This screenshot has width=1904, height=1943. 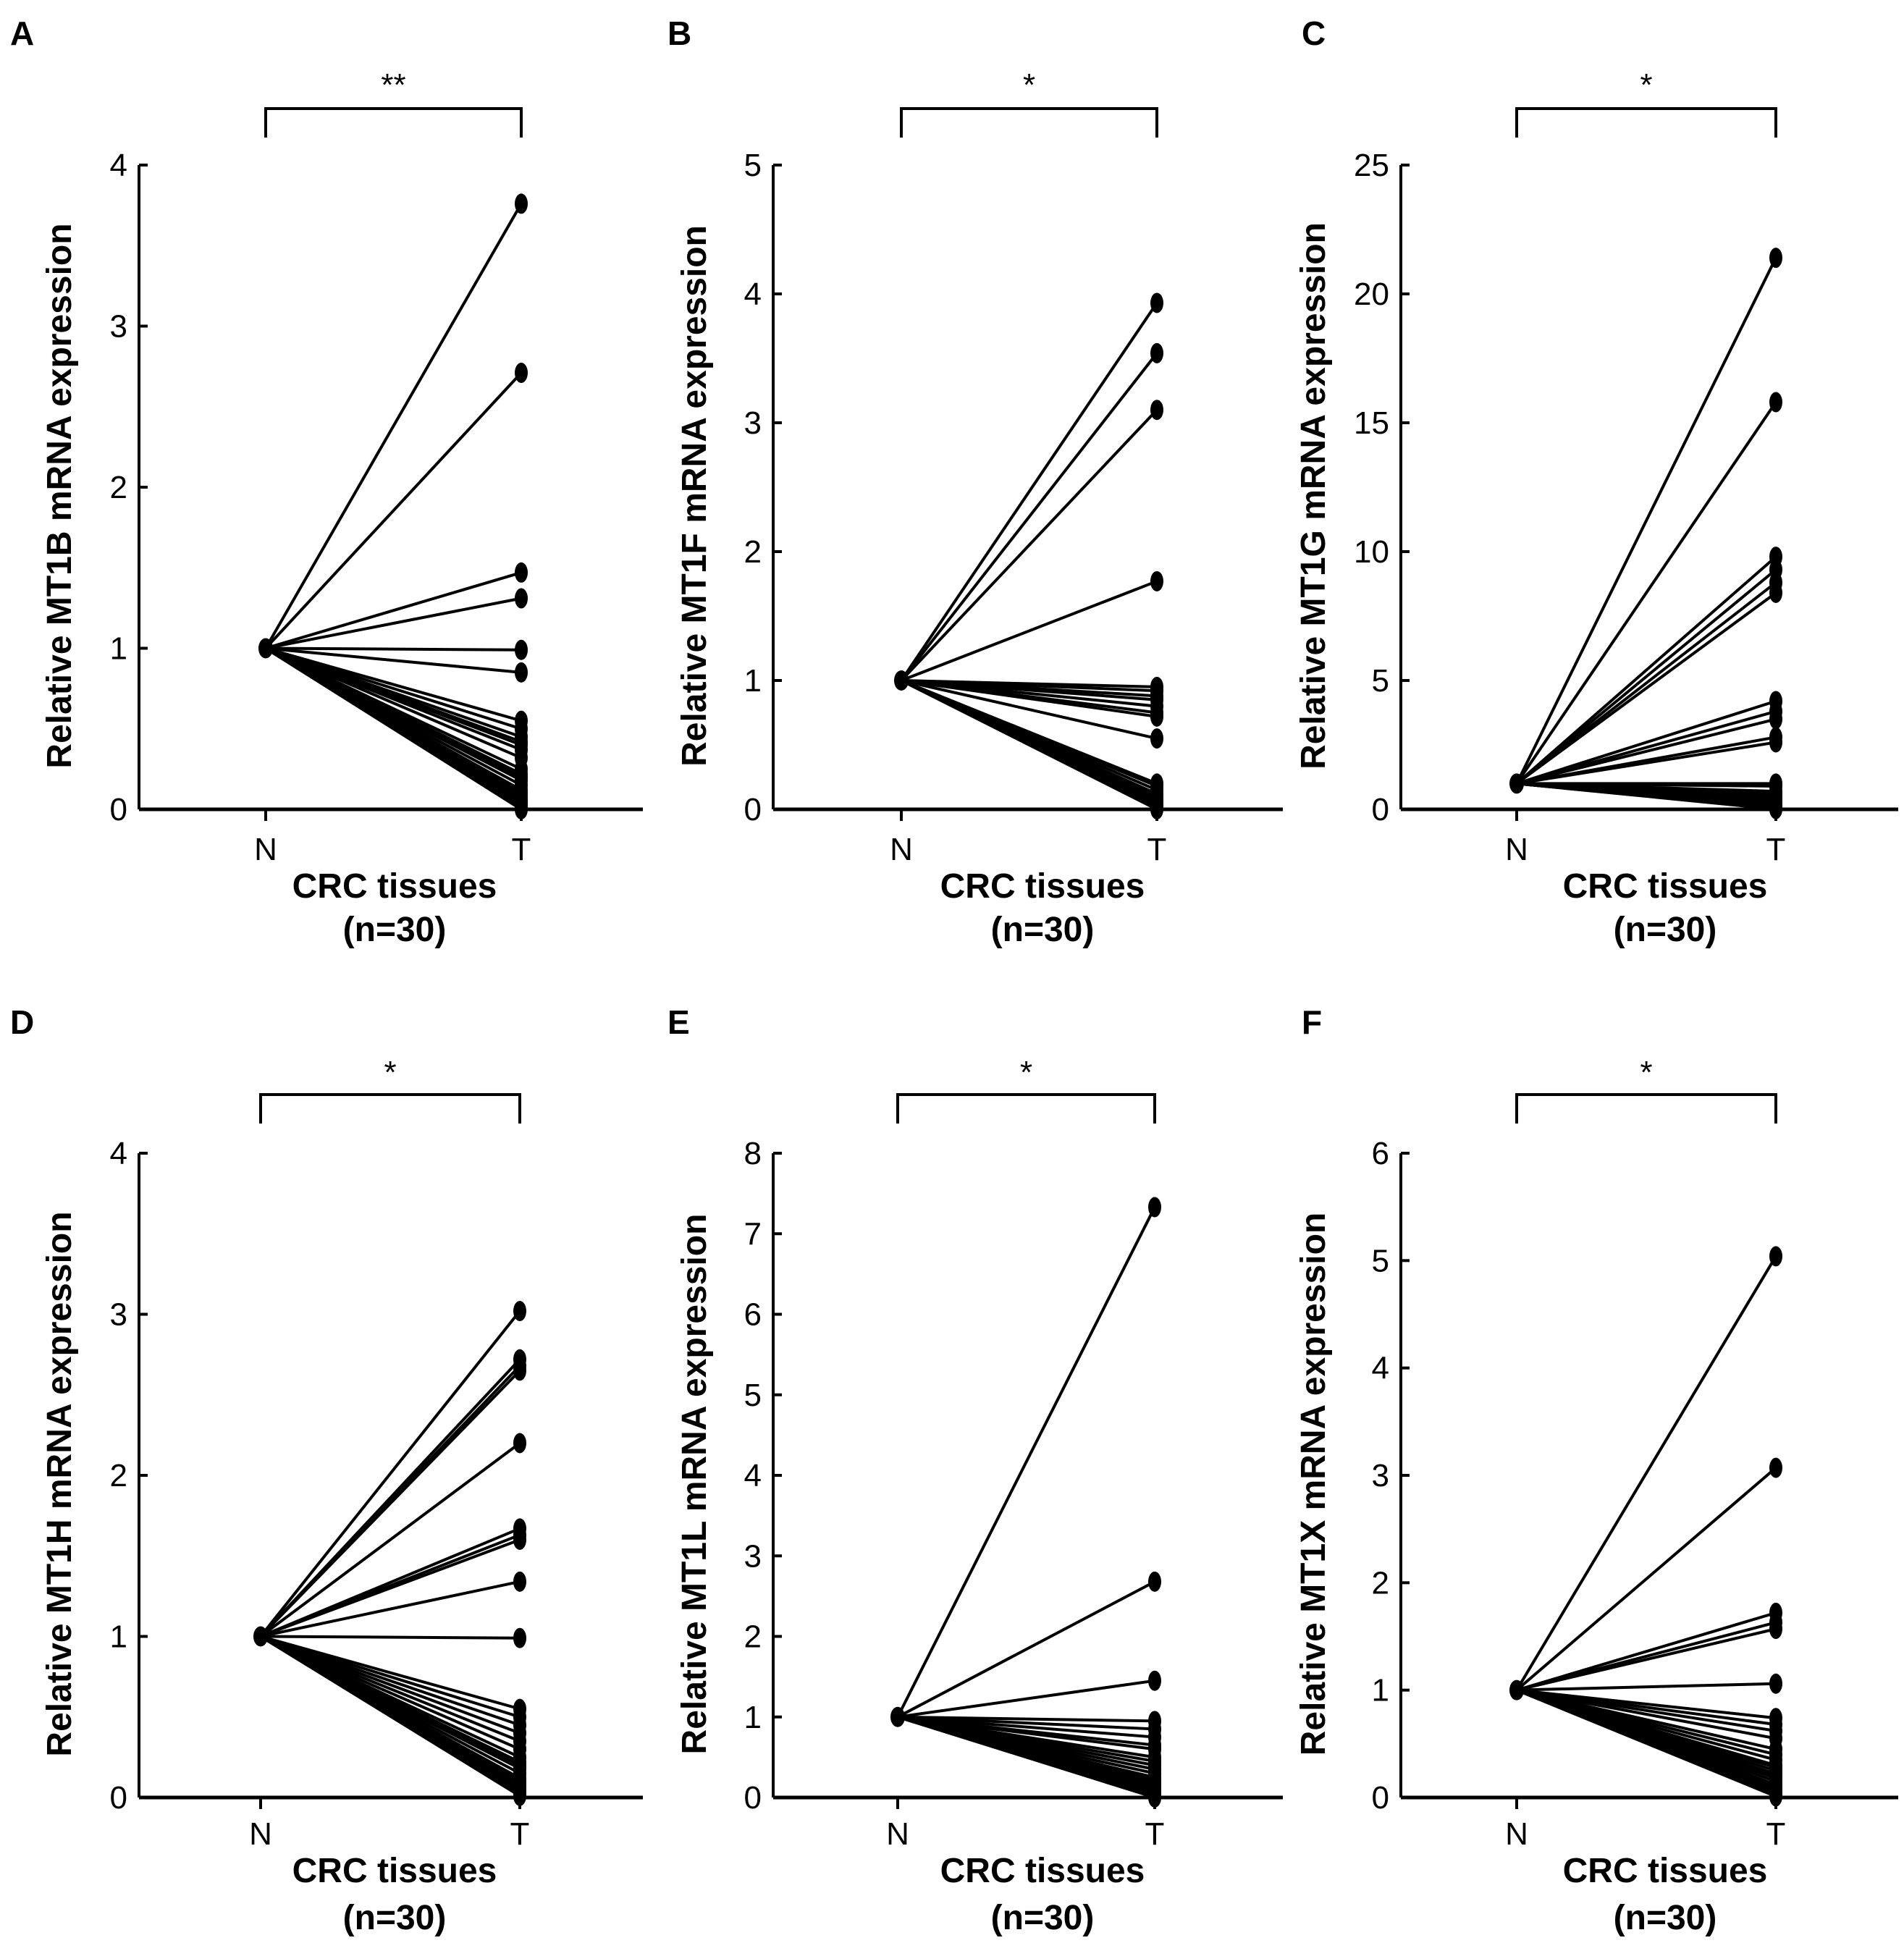 I want to click on y-tick-label: 20, so click(x=1371, y=294).